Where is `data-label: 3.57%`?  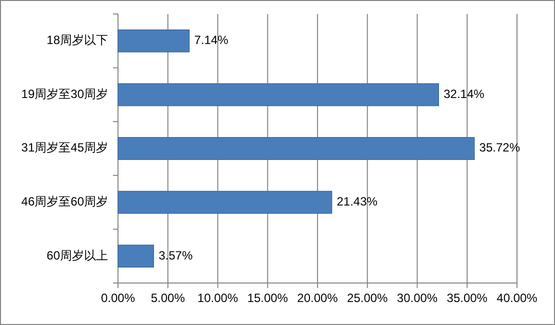
data-label: 3.57% is located at coordinates (175, 255).